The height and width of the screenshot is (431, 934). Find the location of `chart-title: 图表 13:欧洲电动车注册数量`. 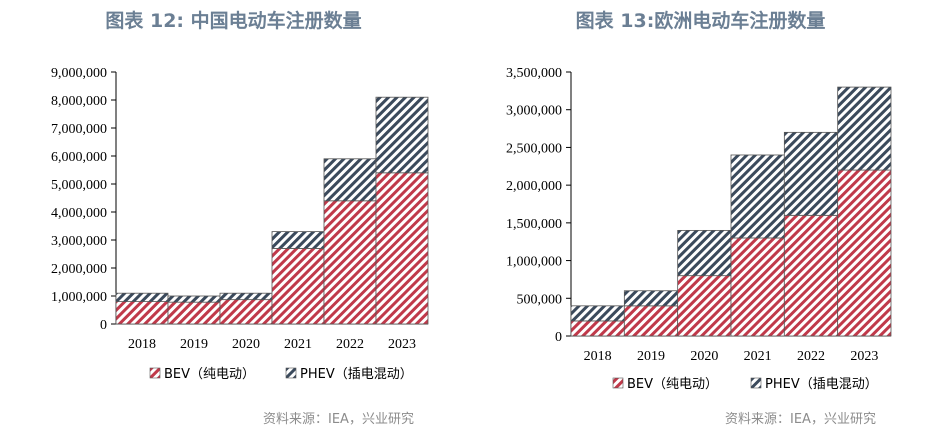

chart-title: 图表 13:欧洲电动车注册数量 is located at coordinates (700, 21).